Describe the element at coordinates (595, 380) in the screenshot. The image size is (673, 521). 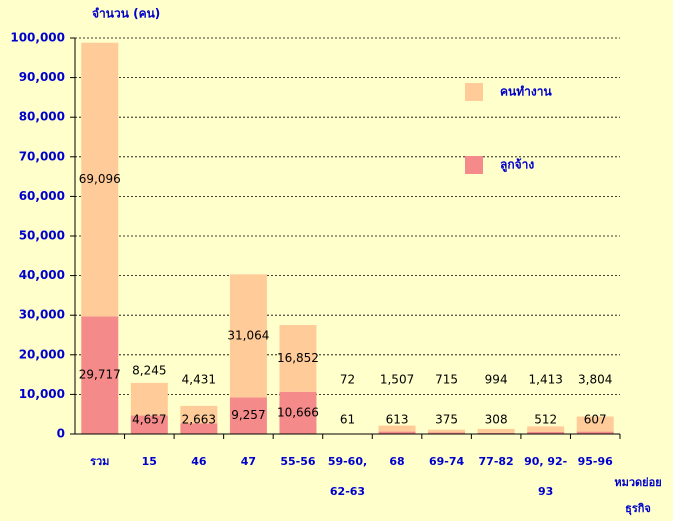
I see `data-label: 3,804` at that location.